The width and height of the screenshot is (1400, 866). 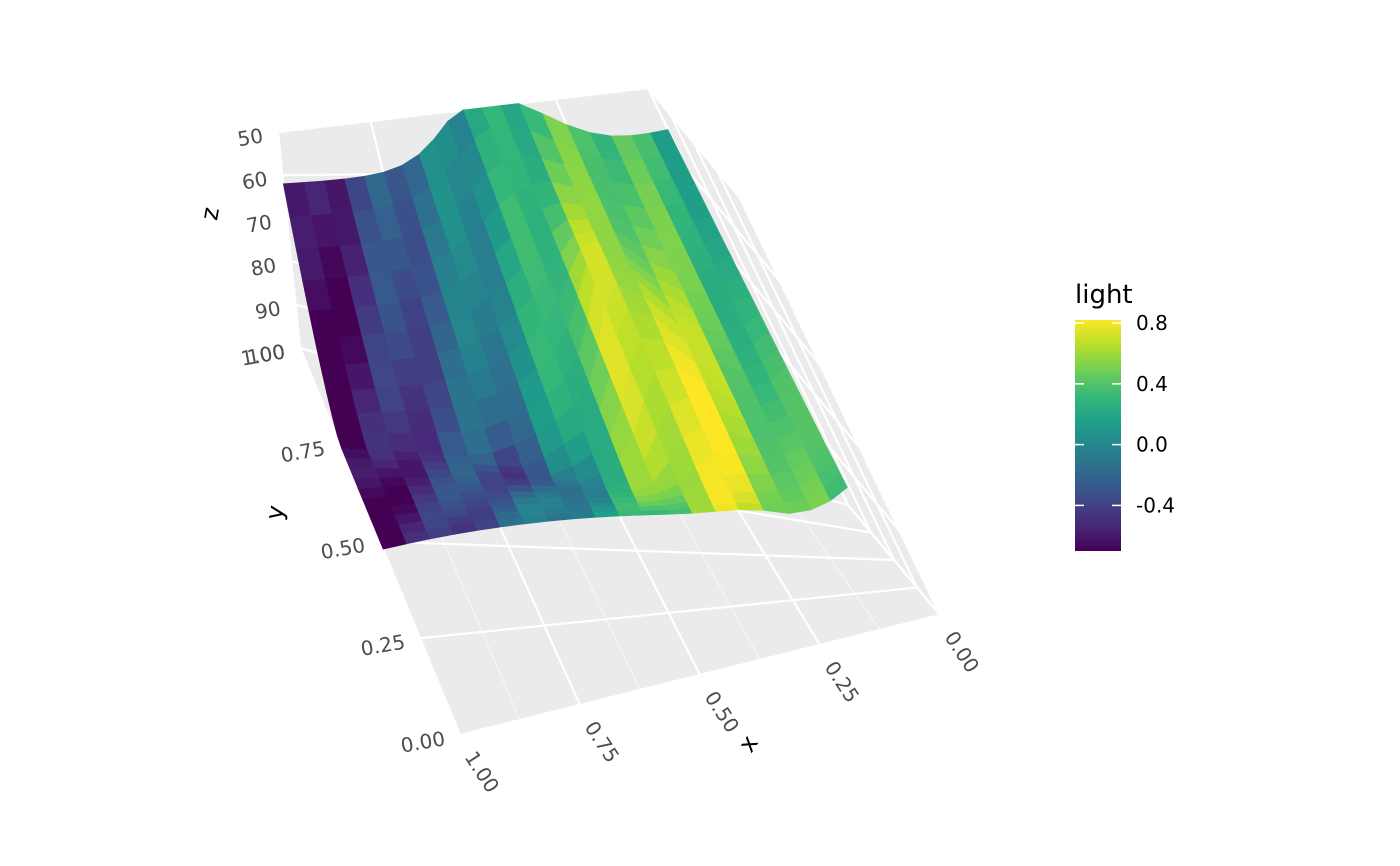 I want to click on legend-tick-label: 0.4, so click(x=1152, y=384).